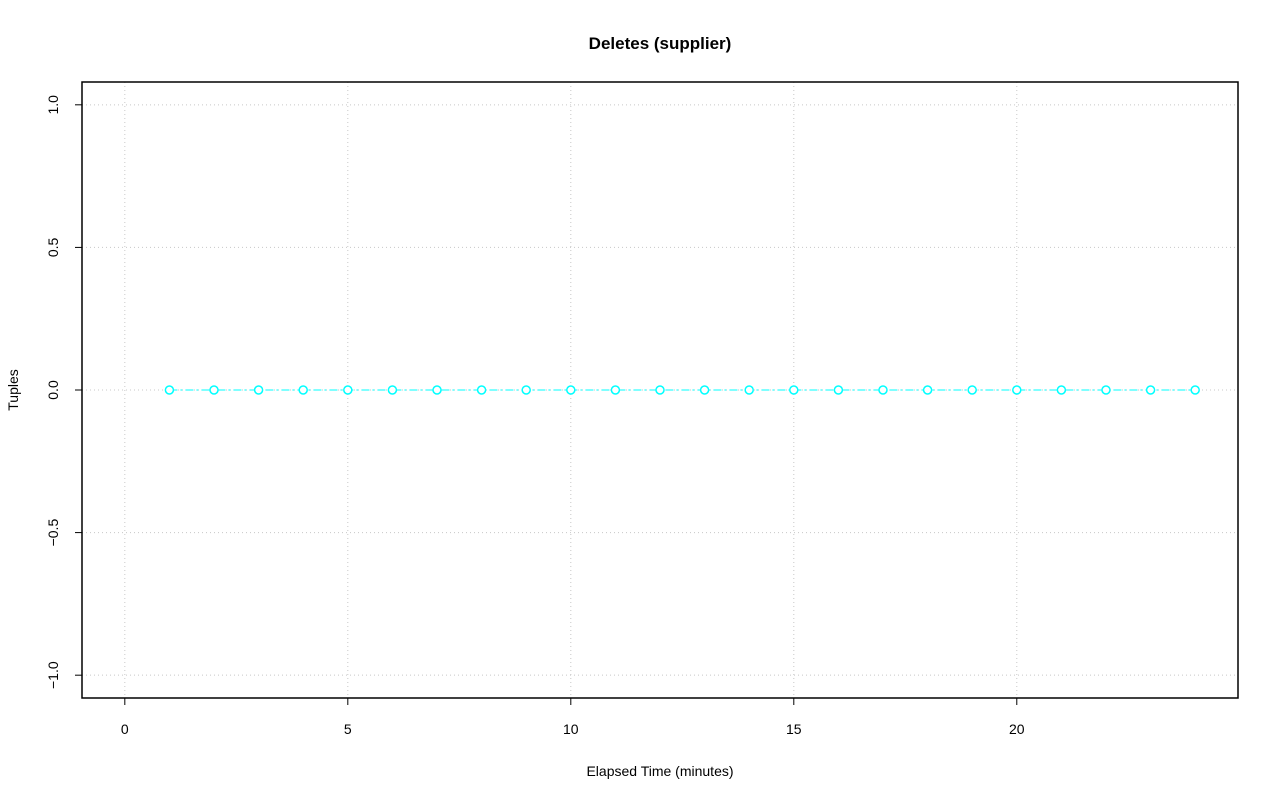 This screenshot has width=1280, height=801. What do you see at coordinates (53, 247) in the screenshot?
I see `y-tick-label: 0.5` at bounding box center [53, 247].